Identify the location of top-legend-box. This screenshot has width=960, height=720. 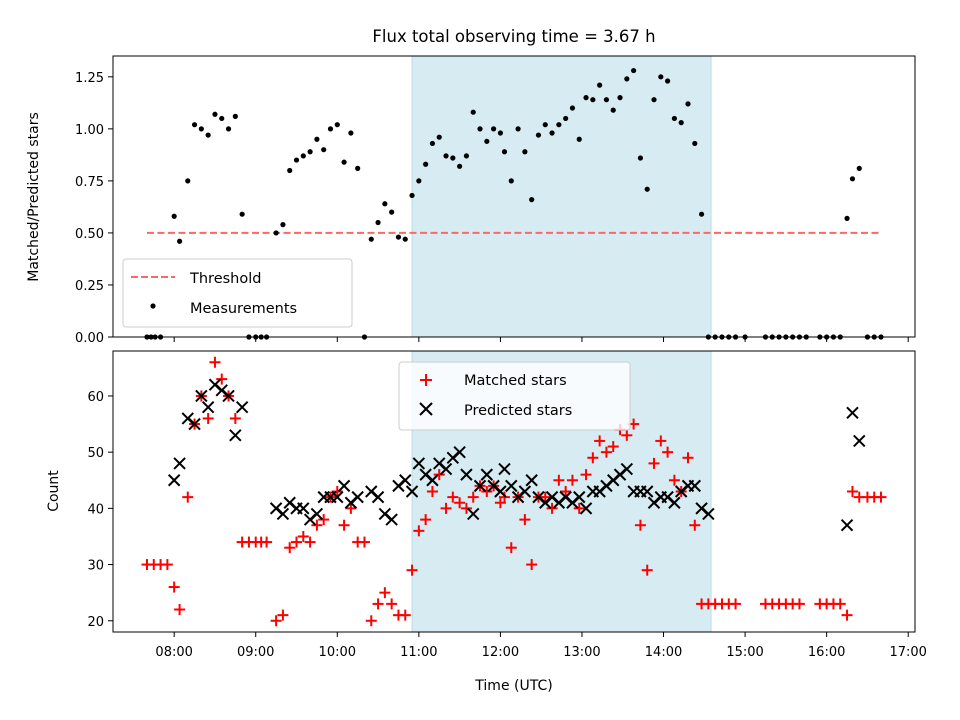
(237, 293).